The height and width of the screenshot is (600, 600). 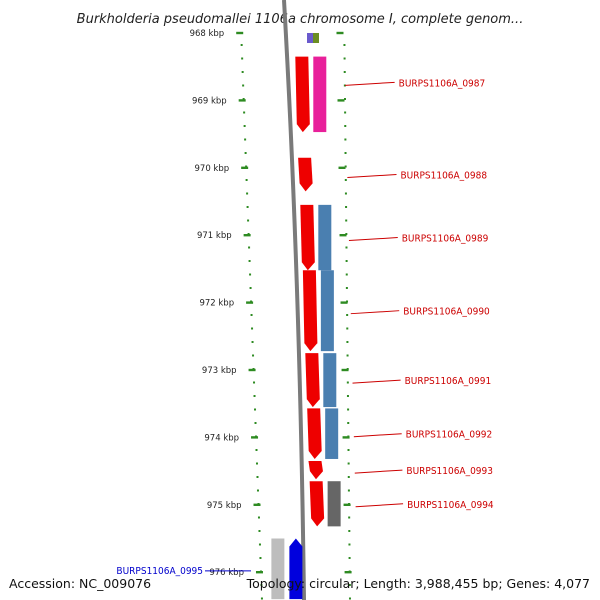 I want to click on scale-label: 968 kbp, so click(x=207, y=34).